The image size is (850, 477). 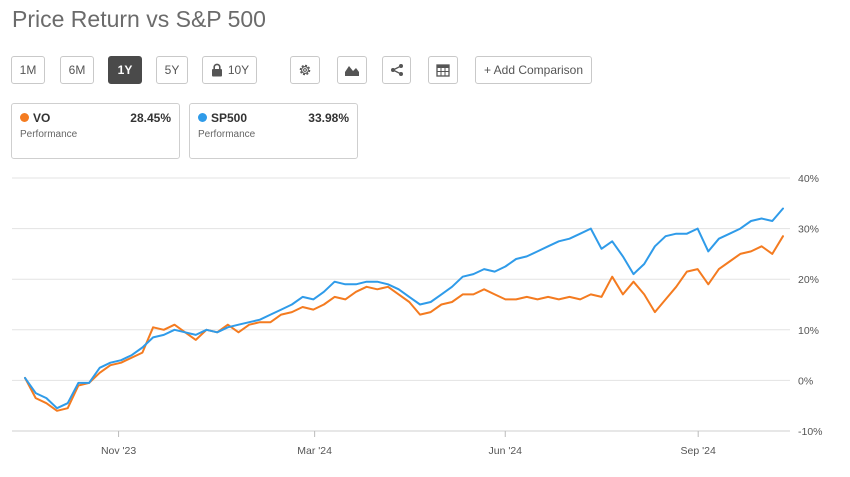 I want to click on share-button, so click(x=396, y=70).